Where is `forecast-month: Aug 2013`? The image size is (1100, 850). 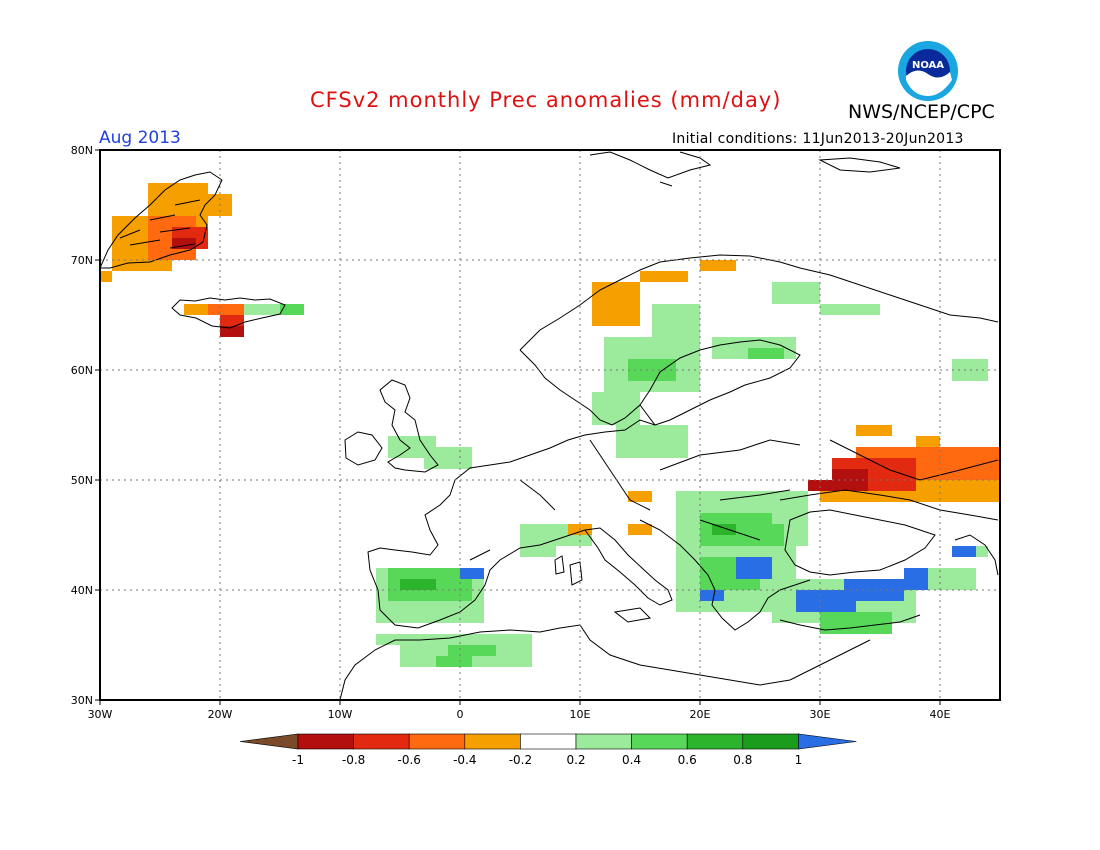
forecast-month: Aug 2013 is located at coordinates (140, 138).